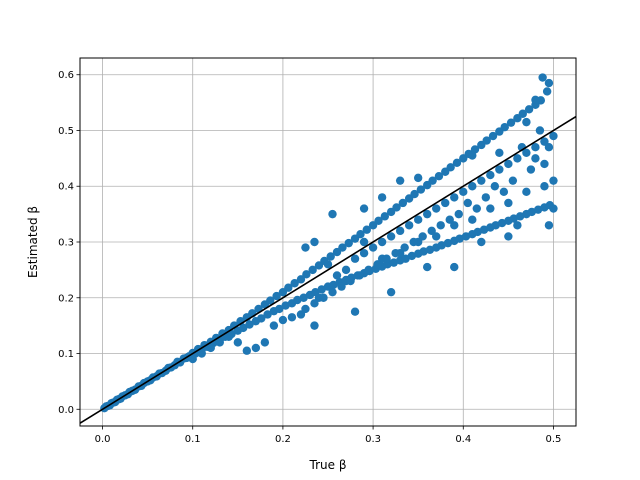 Image resolution: width=640 pixels, height=480 pixels. Describe the element at coordinates (283, 439) in the screenshot. I see `x-tick-label: 0.2` at that location.